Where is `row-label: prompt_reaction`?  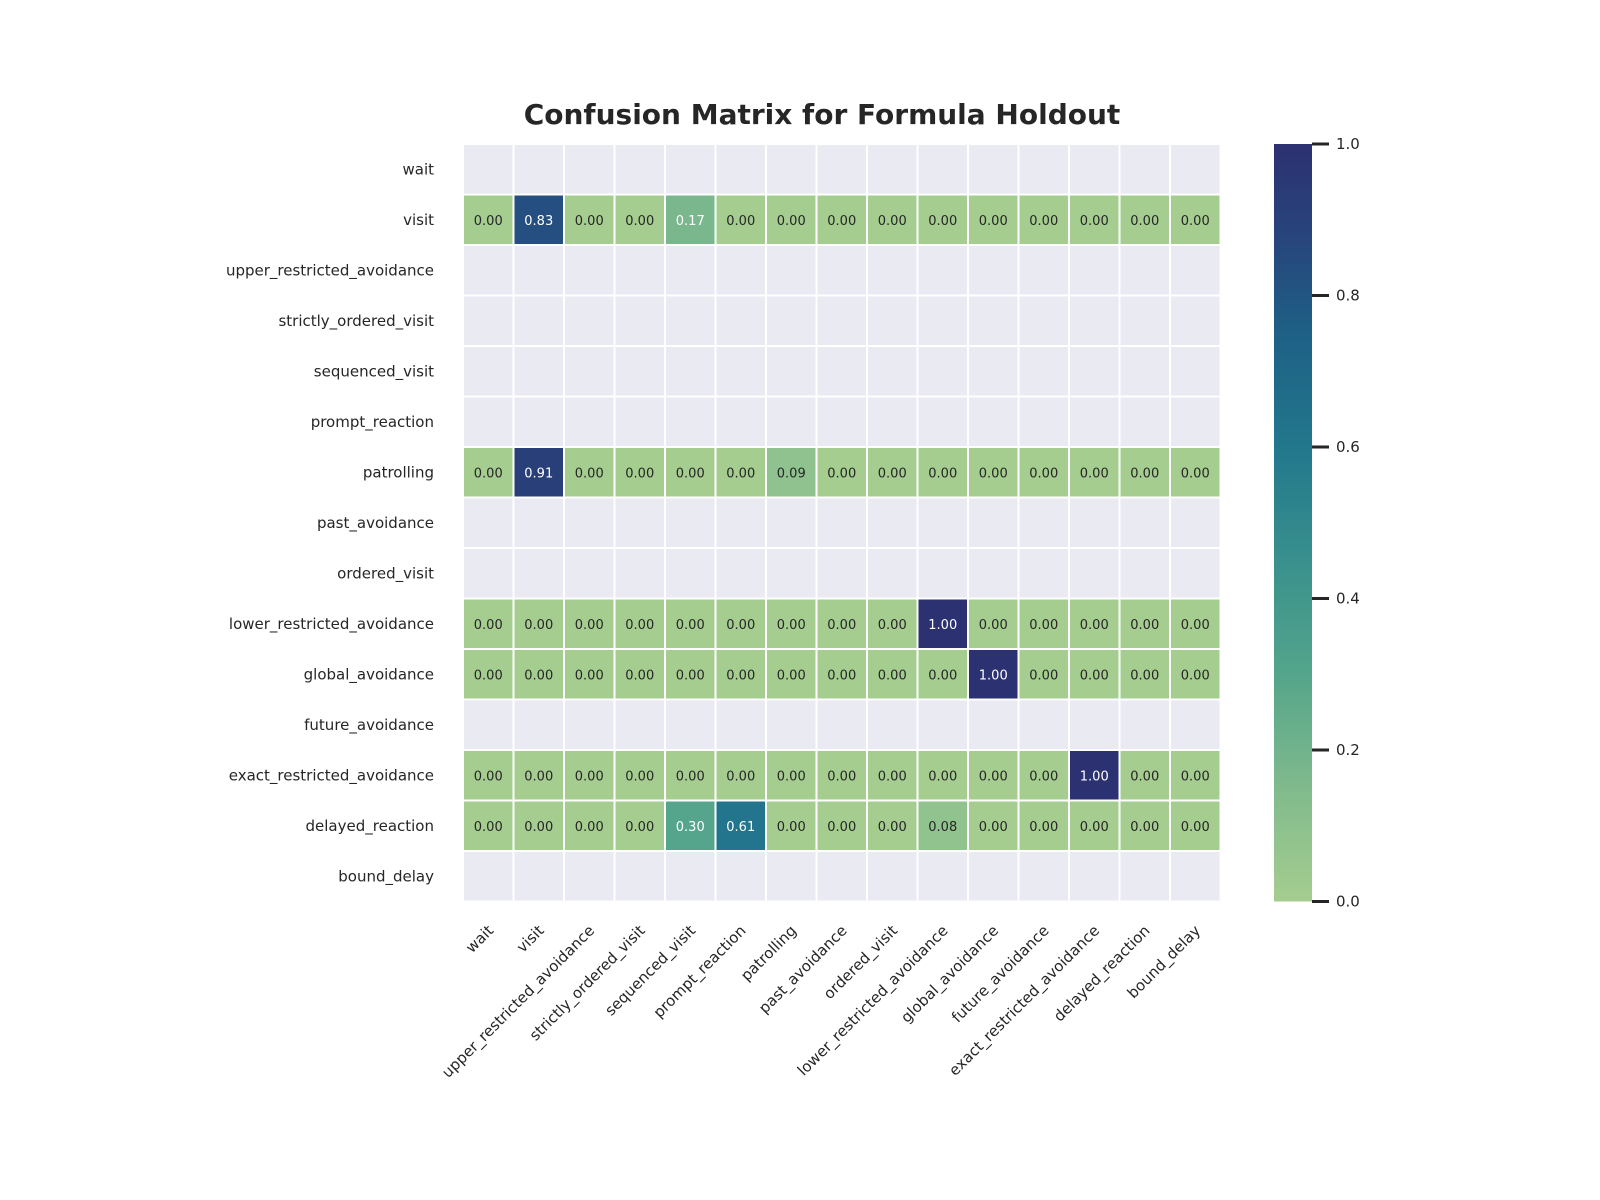
row-label: prompt_reaction is located at coordinates (372, 422).